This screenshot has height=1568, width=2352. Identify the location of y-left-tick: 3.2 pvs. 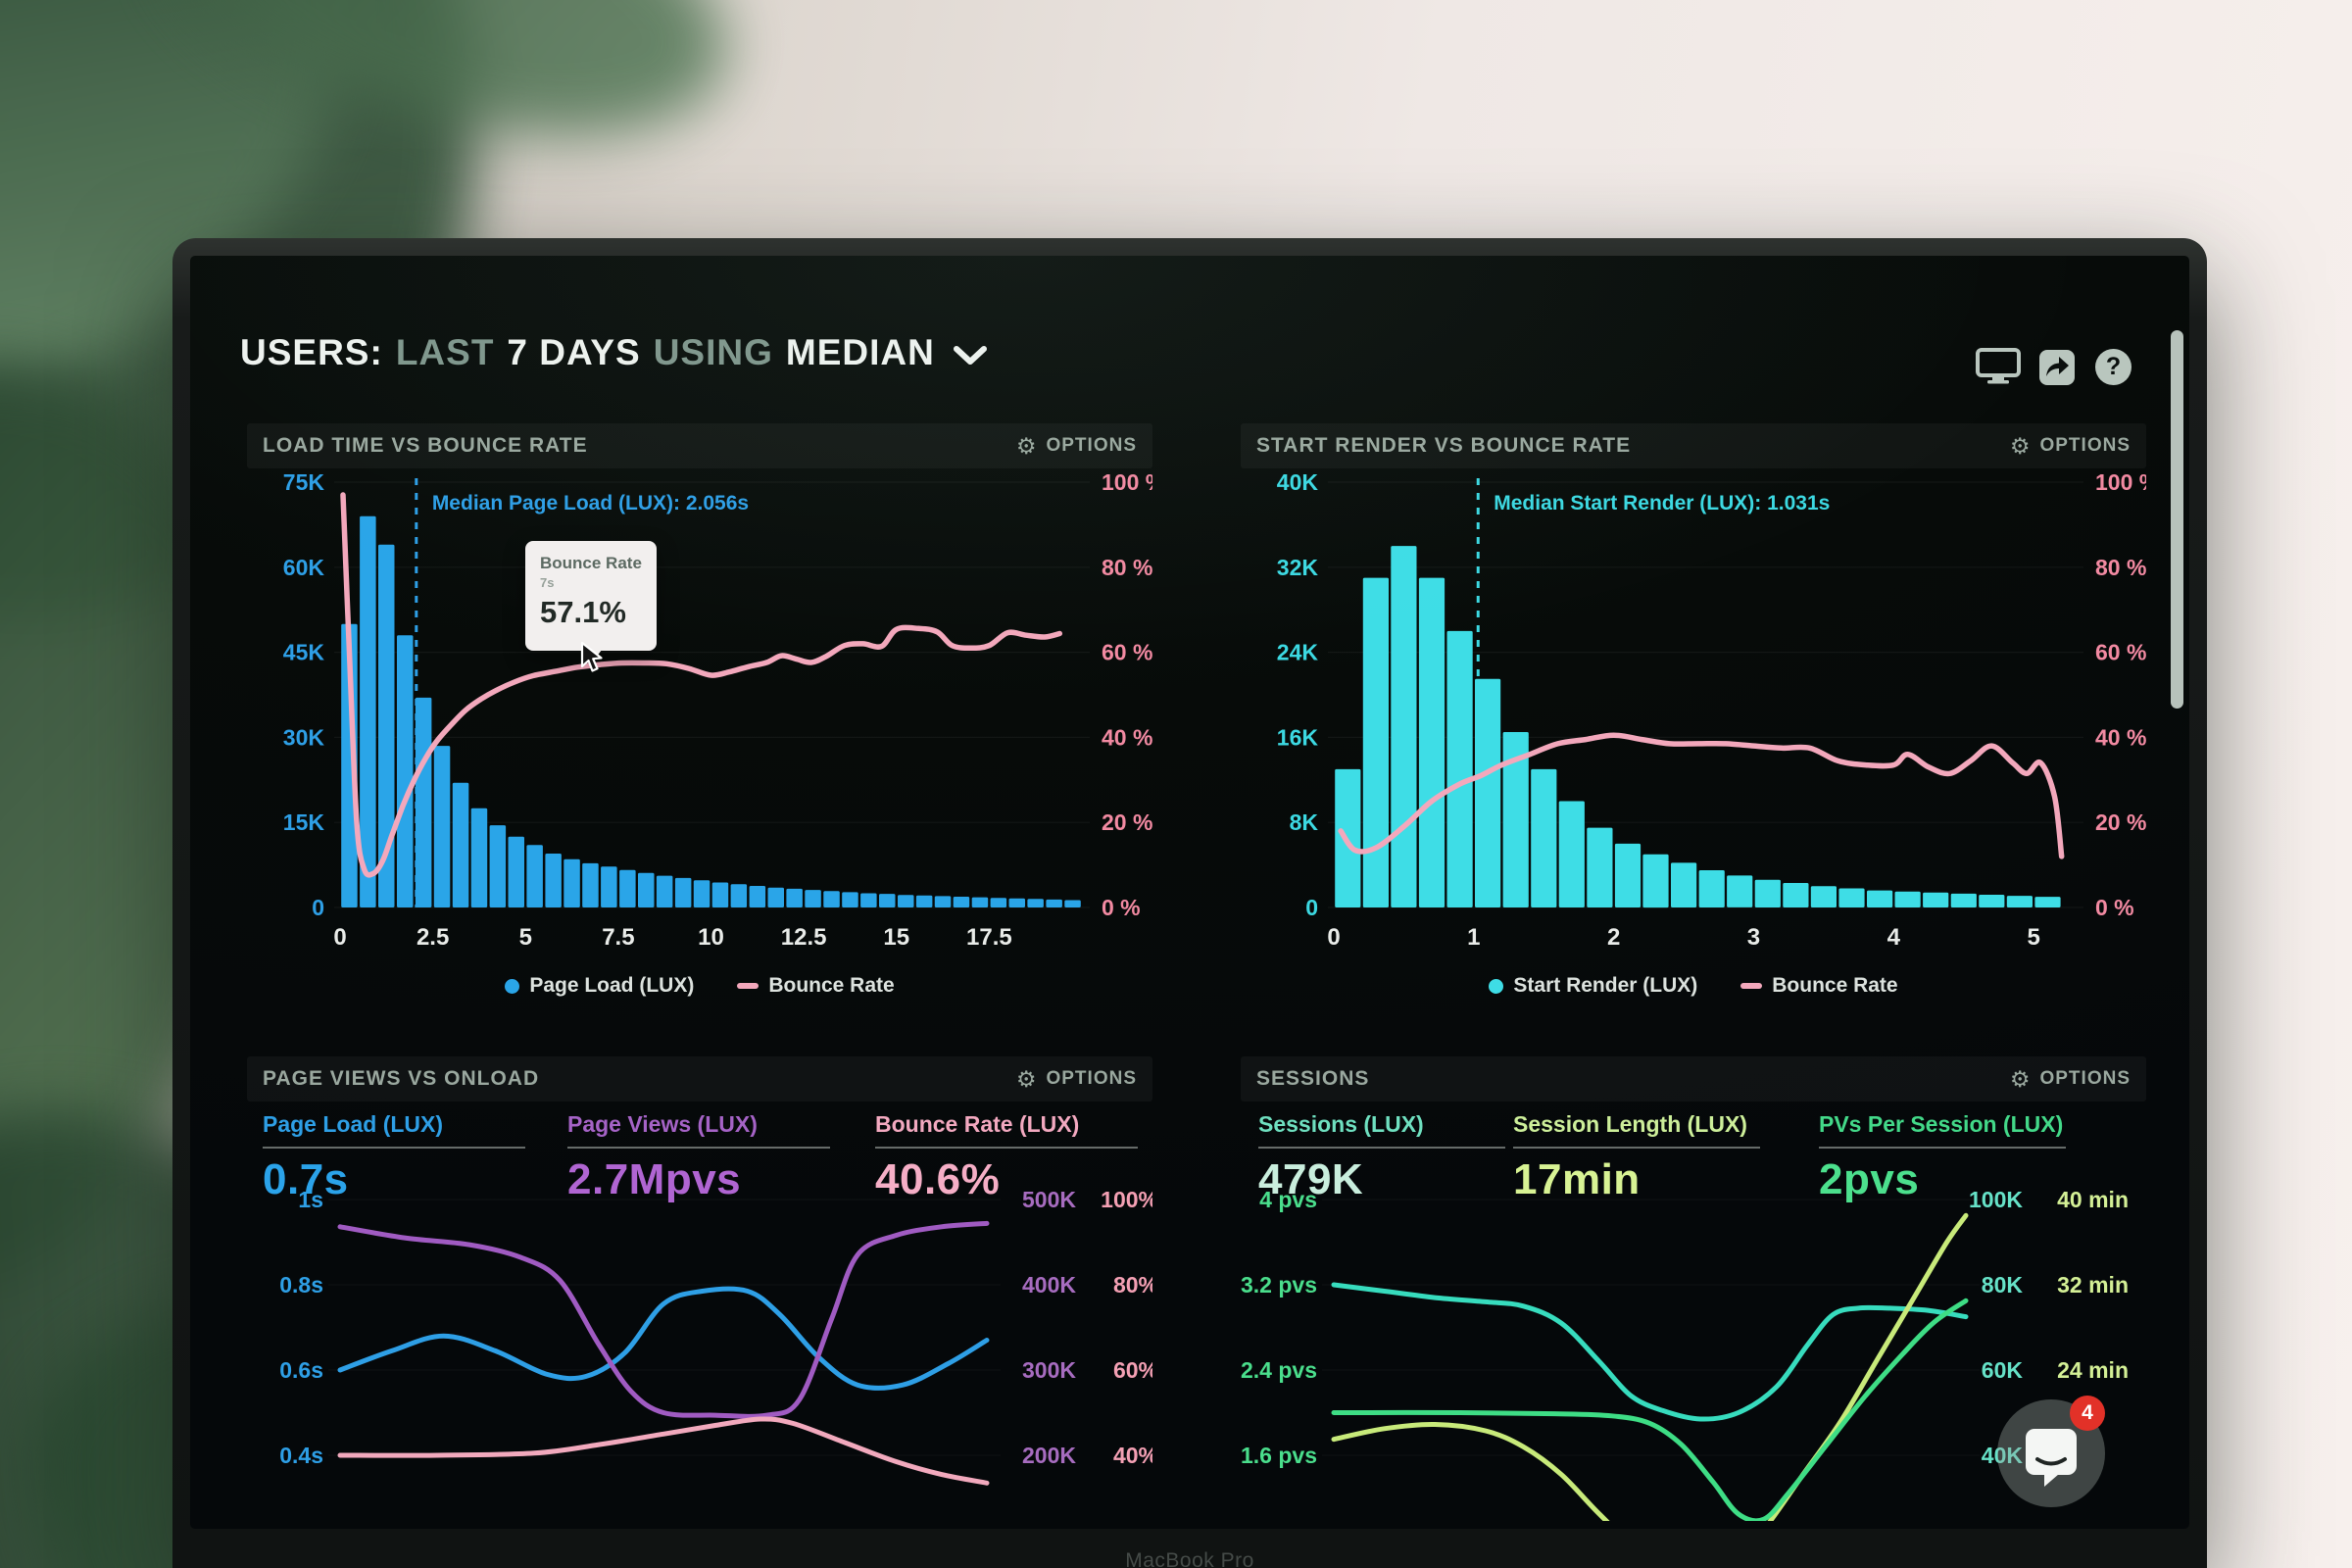
(1279, 1285).